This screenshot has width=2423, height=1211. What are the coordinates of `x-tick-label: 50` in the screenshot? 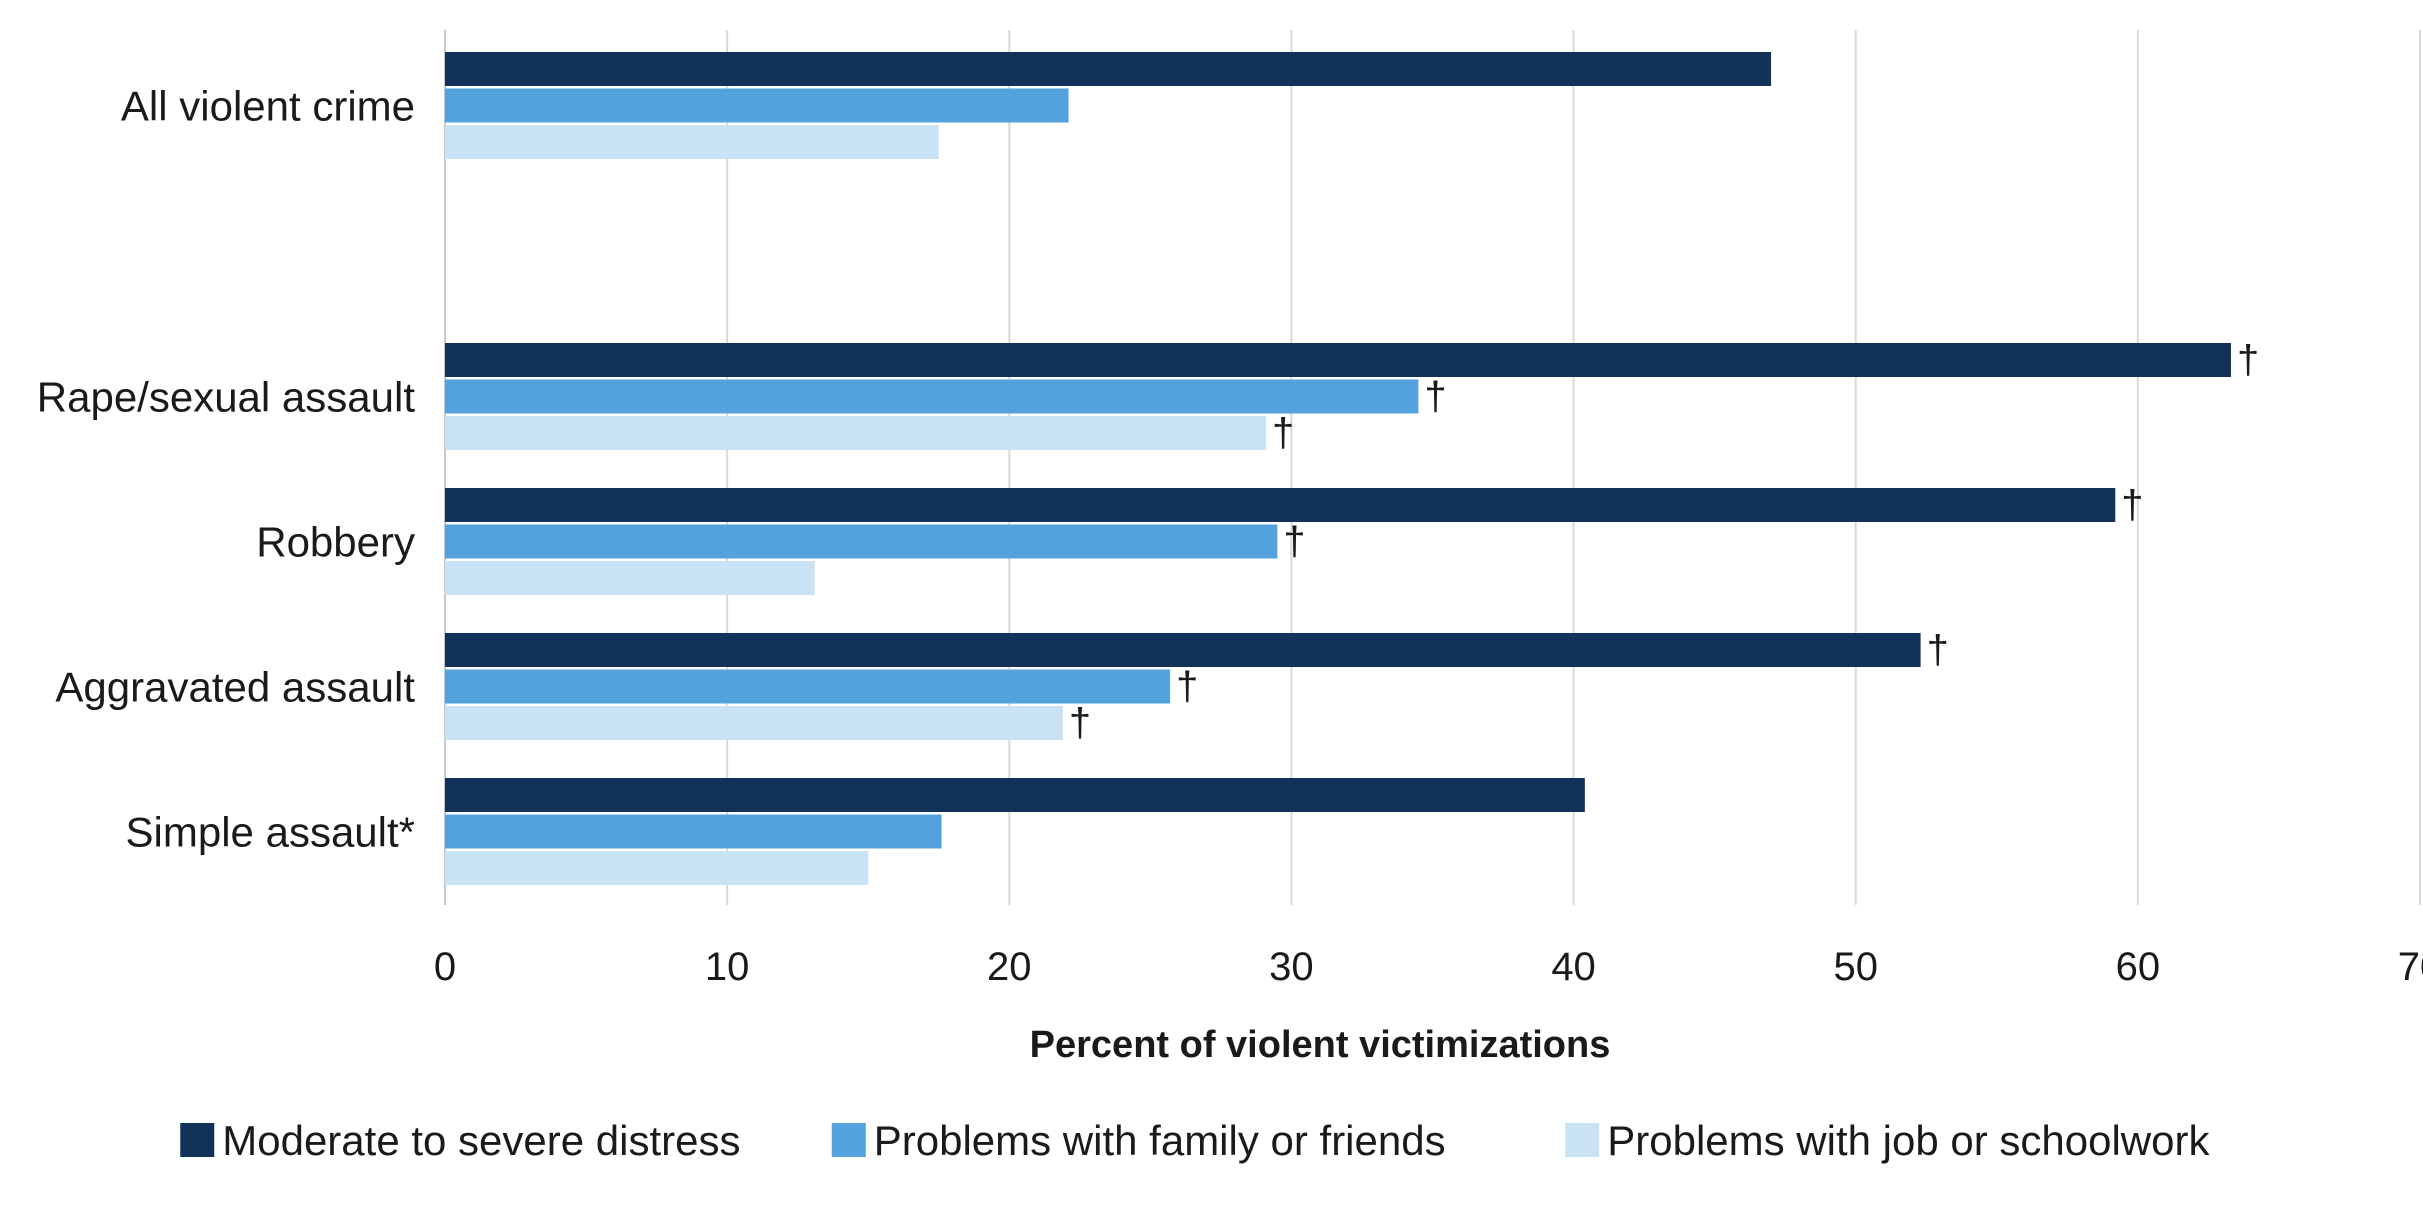 It's located at (1855, 967).